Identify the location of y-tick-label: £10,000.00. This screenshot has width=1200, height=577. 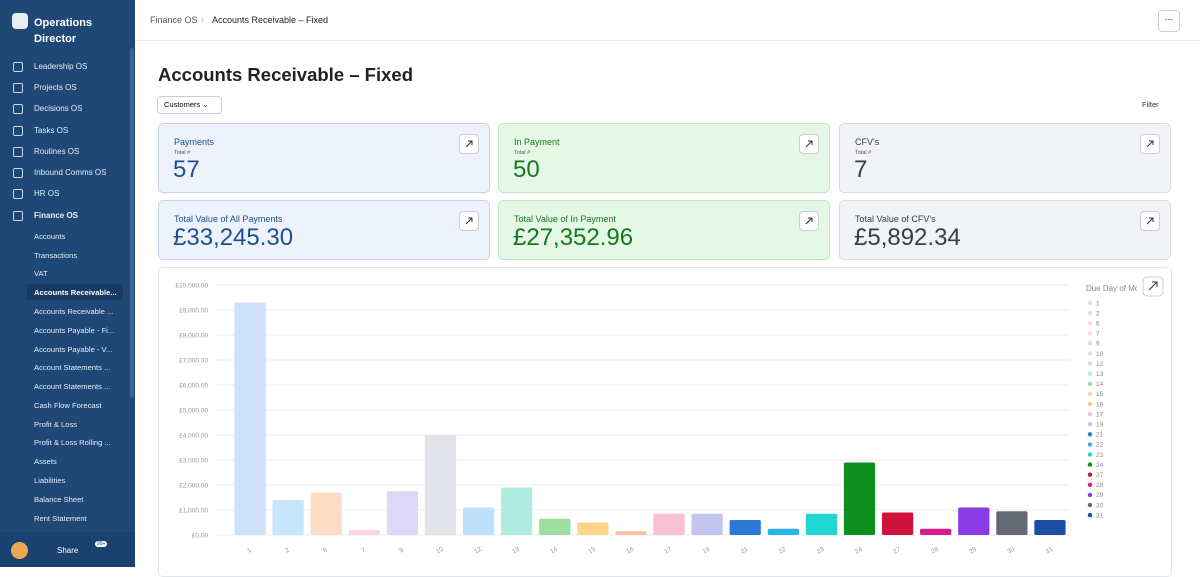
(191, 286).